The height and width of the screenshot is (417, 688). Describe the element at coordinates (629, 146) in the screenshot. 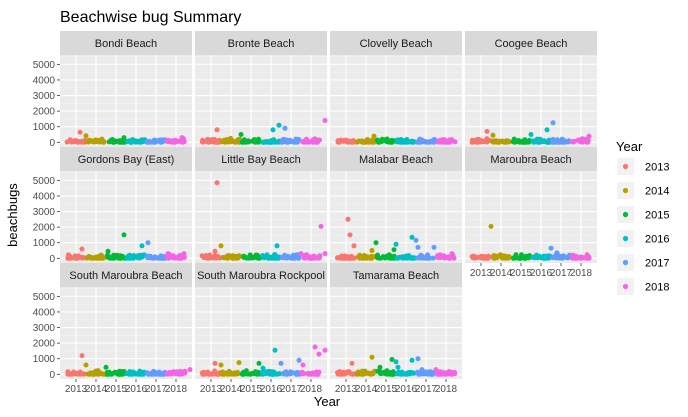

I see `legend-title: Year` at that location.